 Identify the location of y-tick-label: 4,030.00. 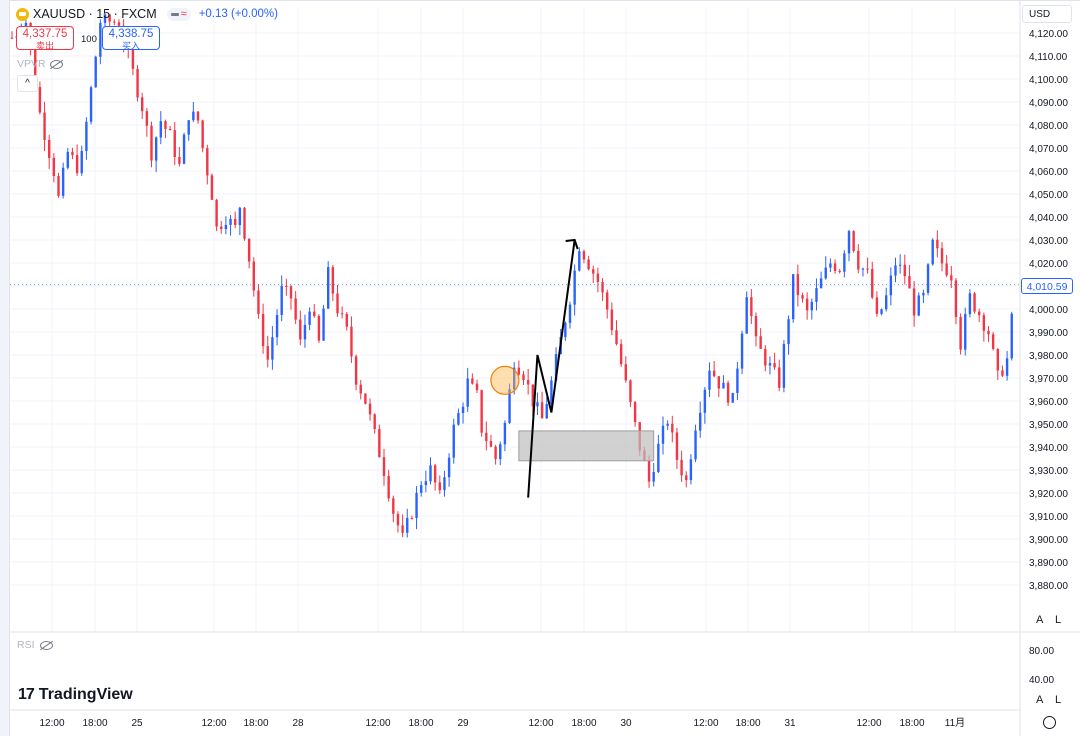
(1048, 241).